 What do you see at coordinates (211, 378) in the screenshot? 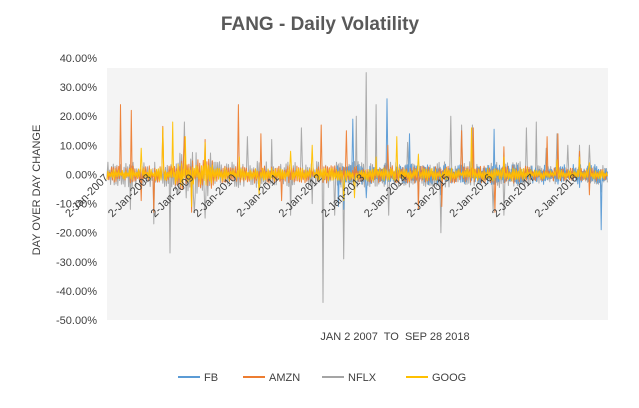
I see `legend-label-fb: FB` at bounding box center [211, 378].